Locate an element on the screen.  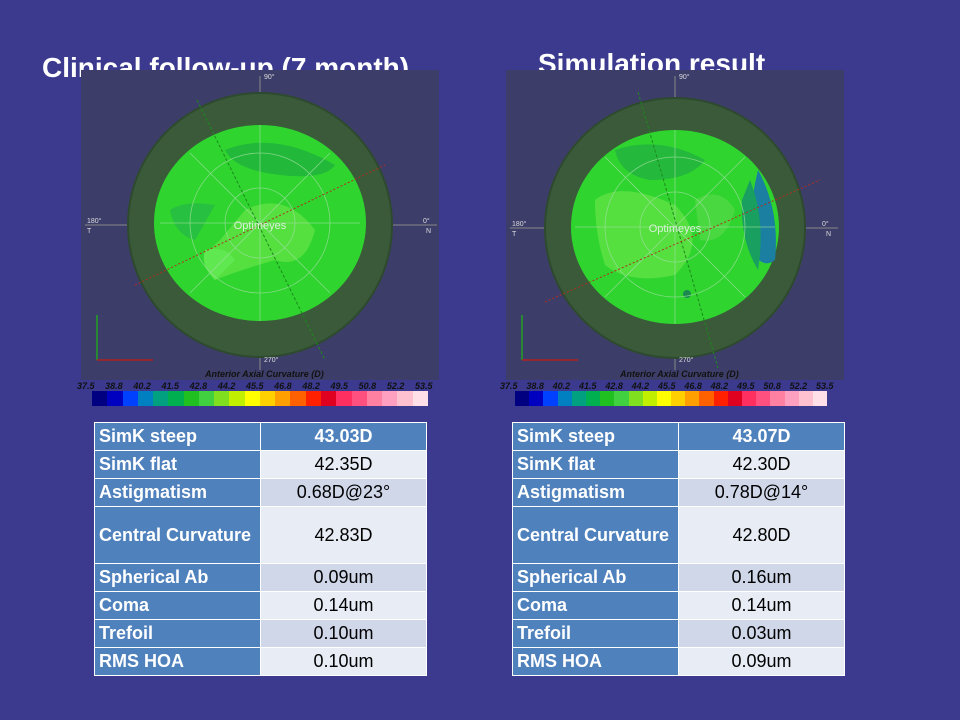
right-label-t: T is located at coordinates (514, 234).